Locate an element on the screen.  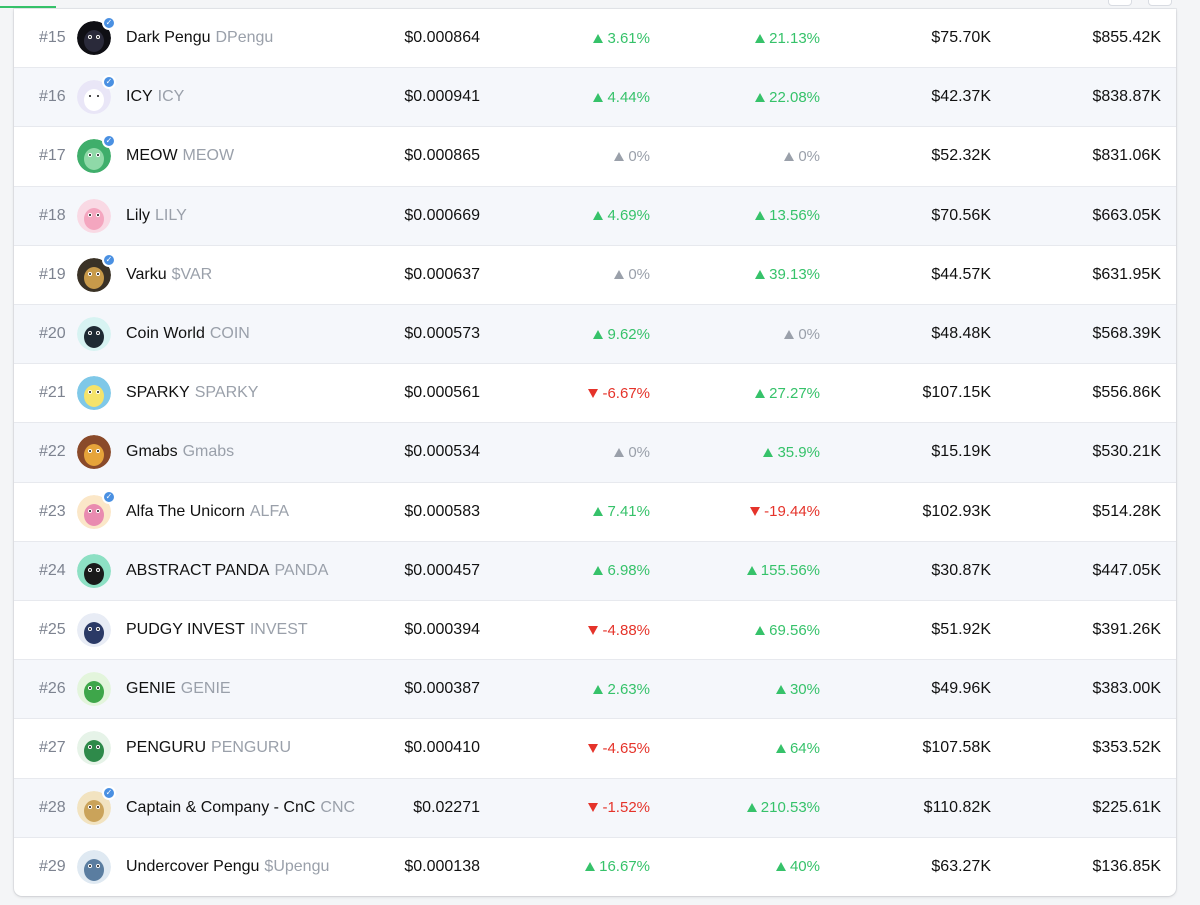
change-2-value: 210.53% is located at coordinates (783, 808).